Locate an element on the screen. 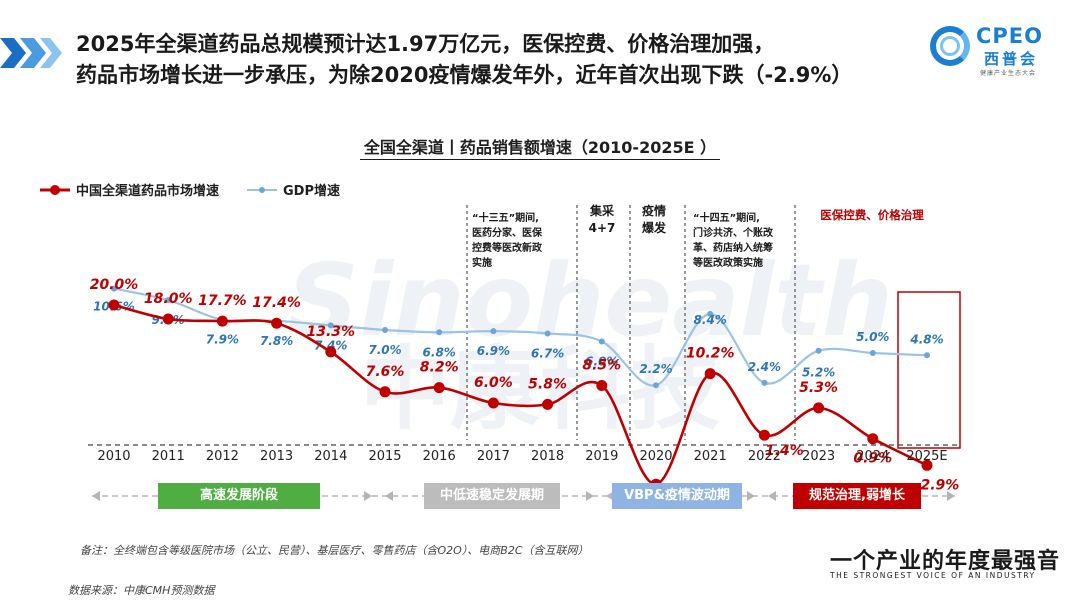 Image resolution: width=1080 pixels, height=604 pixels. market-point-2021 is located at coordinates (710, 374).